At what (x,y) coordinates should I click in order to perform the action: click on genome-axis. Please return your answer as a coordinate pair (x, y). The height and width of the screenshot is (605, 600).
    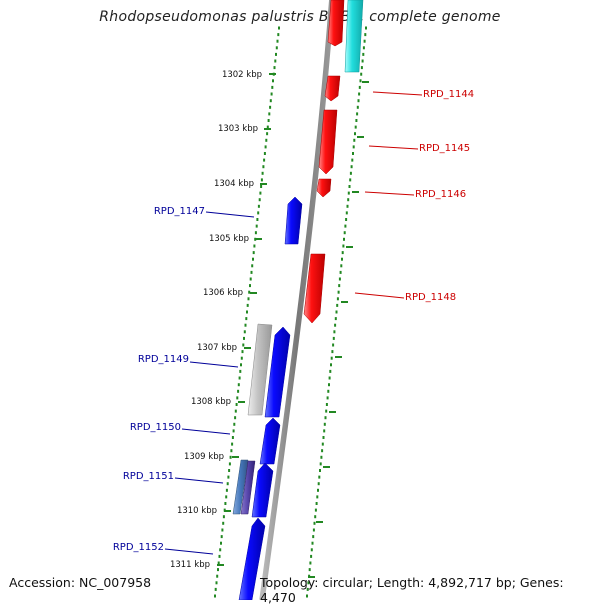
    Looking at the image, I should click on (297, 300).